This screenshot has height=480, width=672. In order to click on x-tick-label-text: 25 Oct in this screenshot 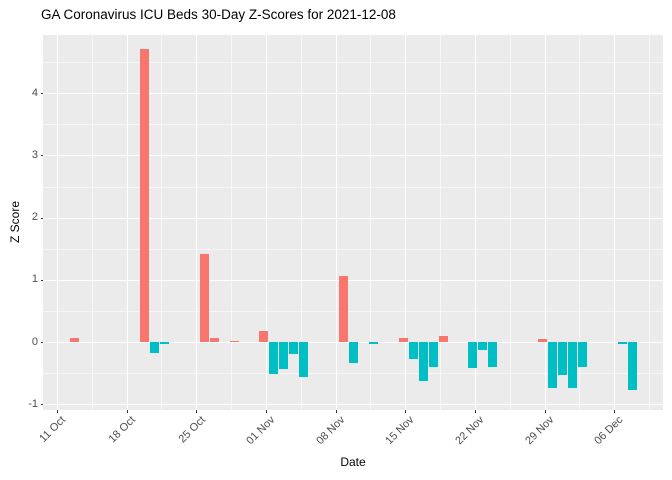, I will do `click(192, 430)`.